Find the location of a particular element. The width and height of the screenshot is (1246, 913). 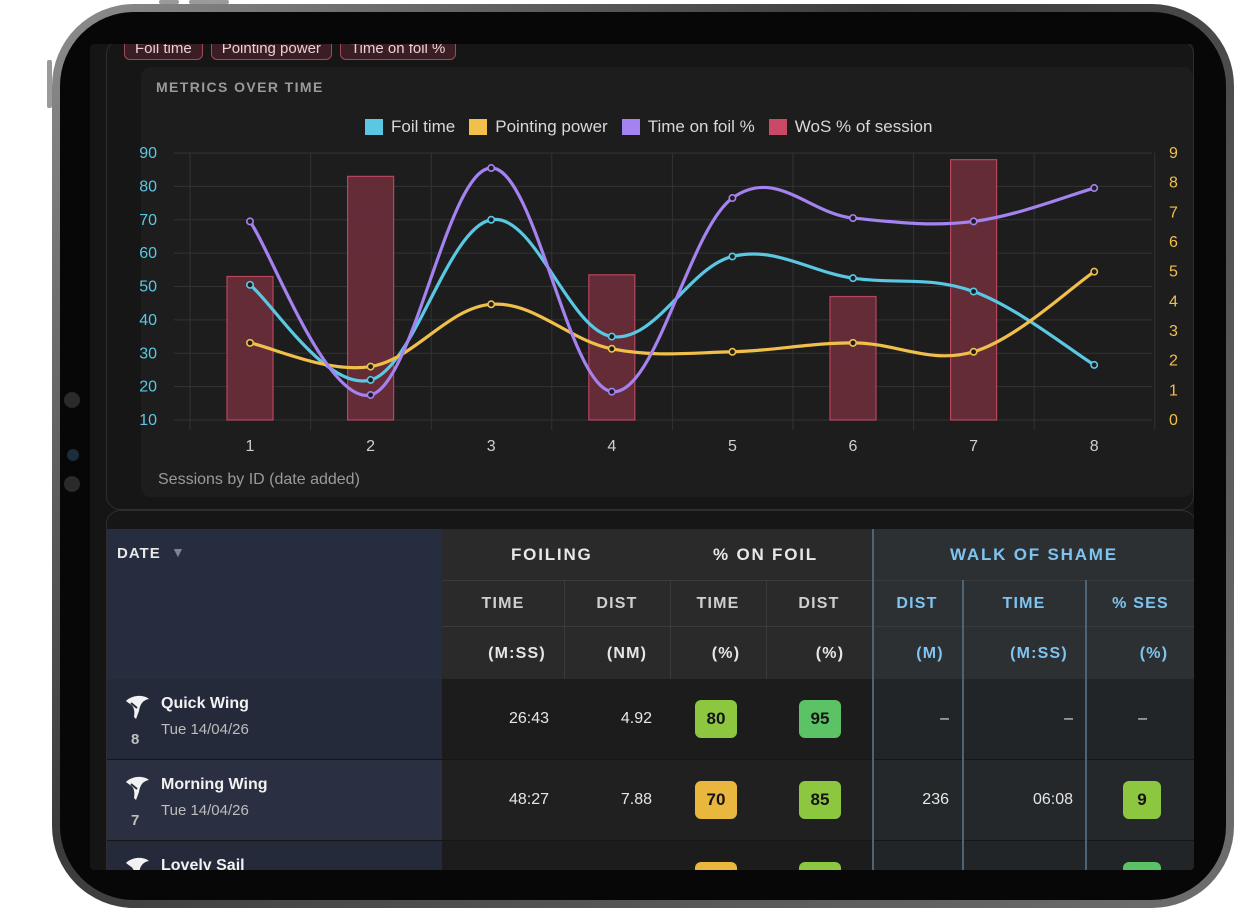

filter-chips: Foil time Pointing power Time on foil % is located at coordinates (290, 52).